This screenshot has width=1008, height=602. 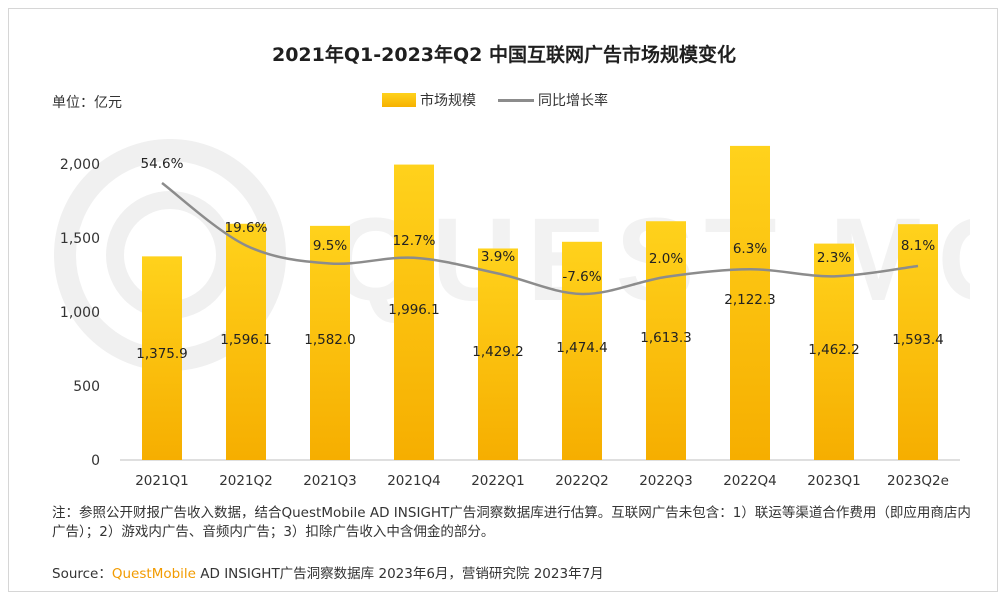 What do you see at coordinates (750, 481) in the screenshot?
I see `x-tick-label: 2022Q4` at bounding box center [750, 481].